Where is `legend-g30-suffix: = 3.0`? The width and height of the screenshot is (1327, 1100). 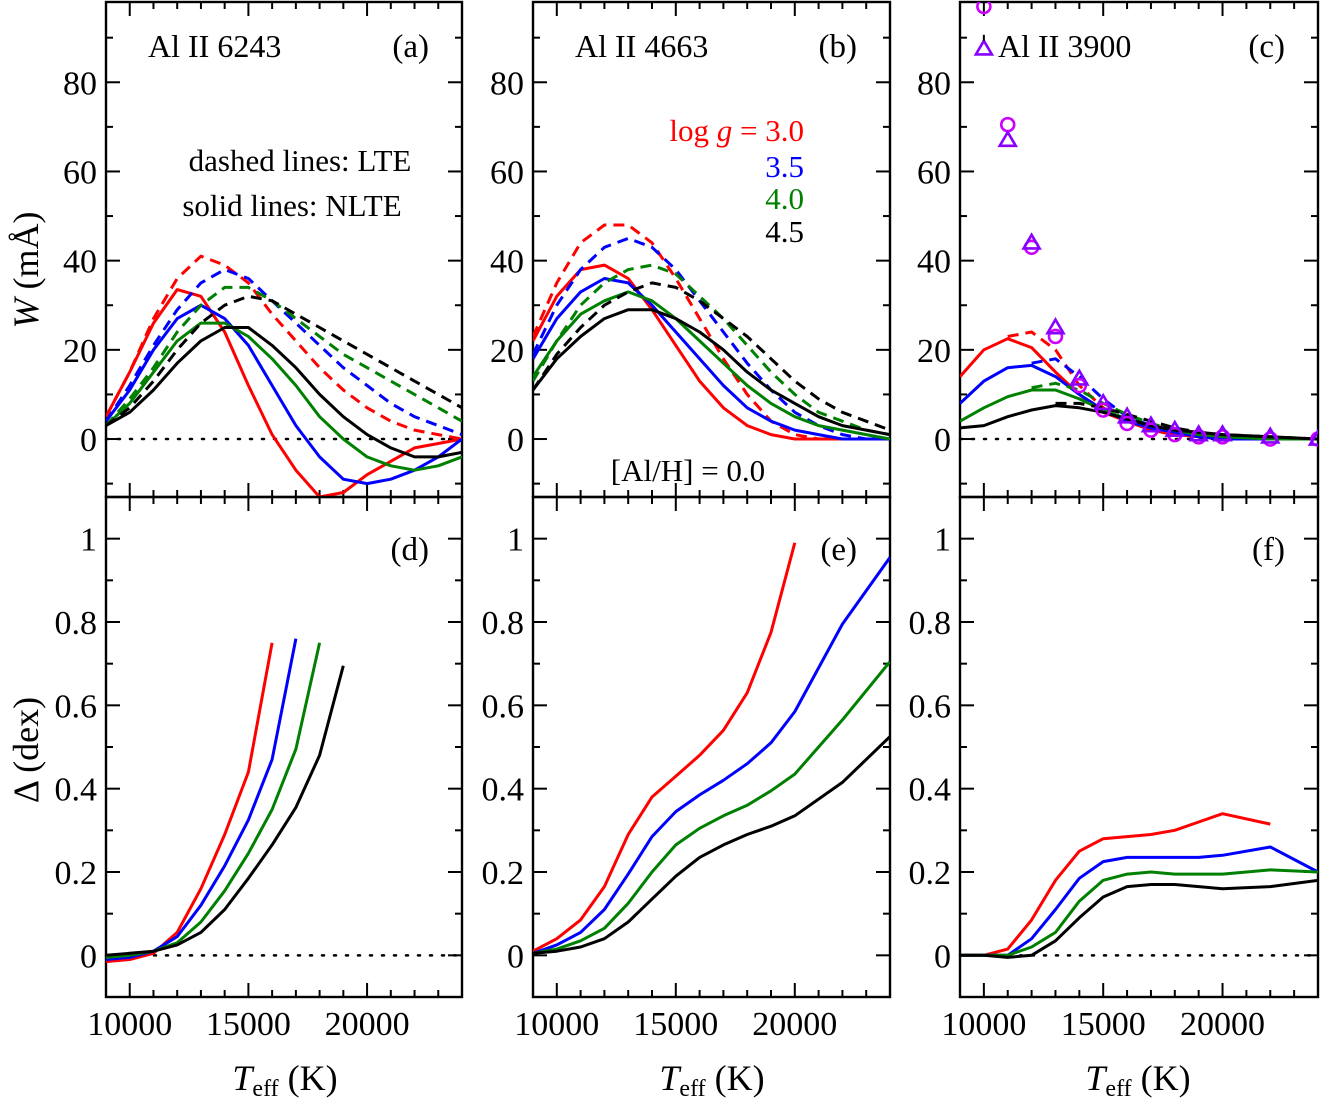
legend-g30-suffix: = 3.0 is located at coordinates (768, 130).